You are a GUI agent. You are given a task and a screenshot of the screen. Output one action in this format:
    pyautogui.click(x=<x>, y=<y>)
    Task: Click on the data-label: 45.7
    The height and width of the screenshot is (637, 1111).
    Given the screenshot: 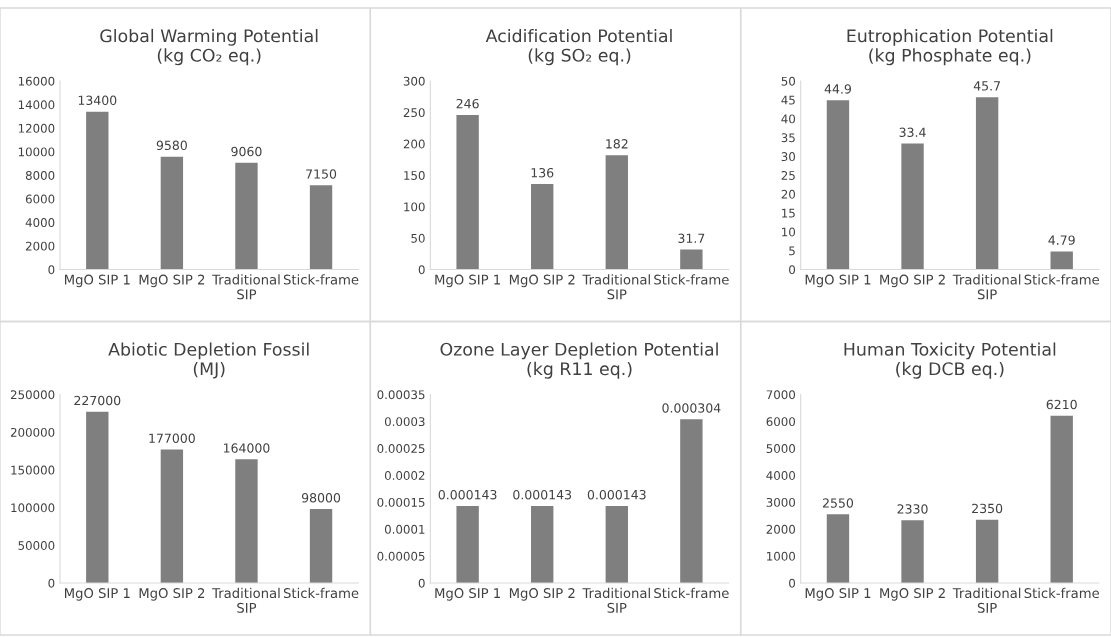 What is the action you would take?
    pyautogui.click(x=986, y=86)
    